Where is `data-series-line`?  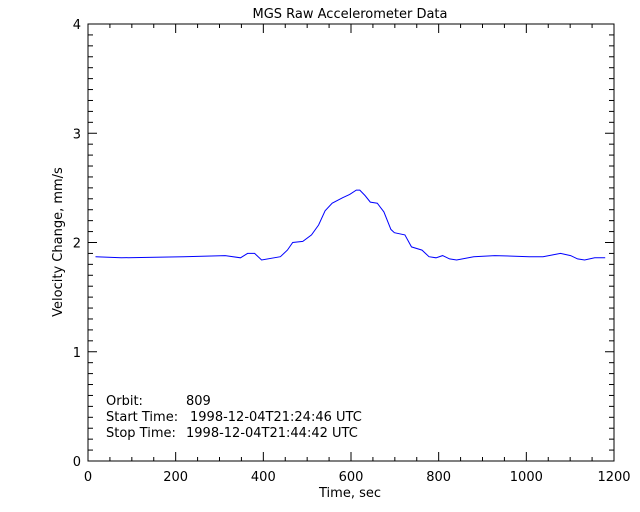 data-series-line is located at coordinates (350, 225).